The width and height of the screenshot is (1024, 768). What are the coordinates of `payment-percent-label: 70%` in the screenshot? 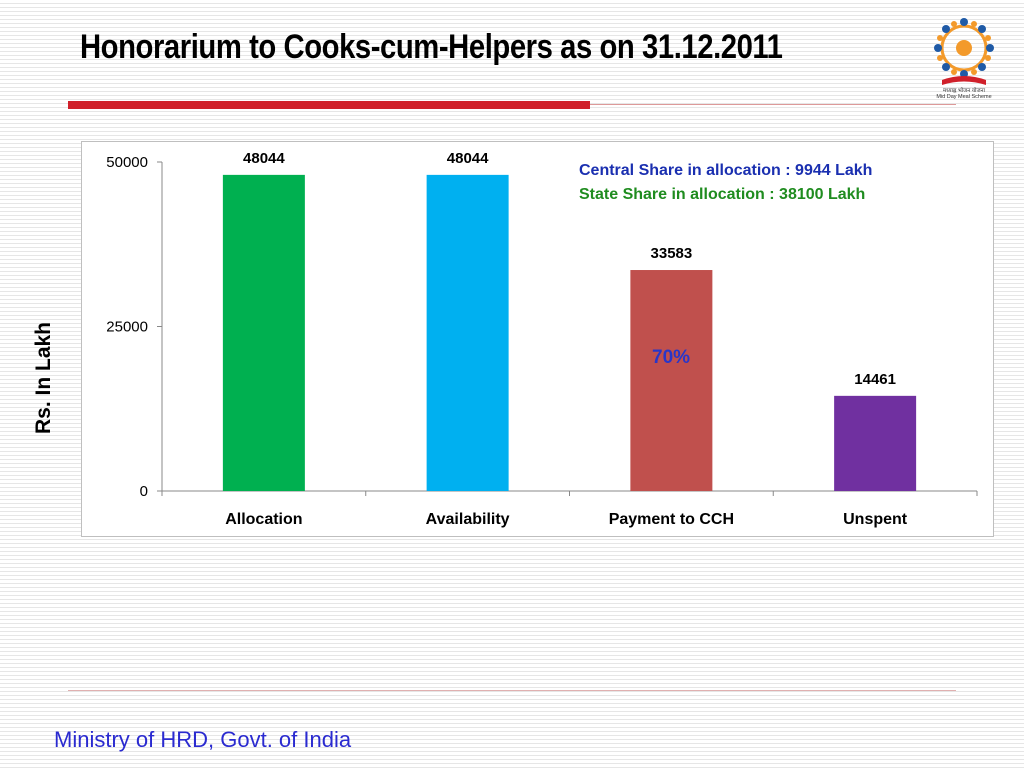 It's located at (671, 357).